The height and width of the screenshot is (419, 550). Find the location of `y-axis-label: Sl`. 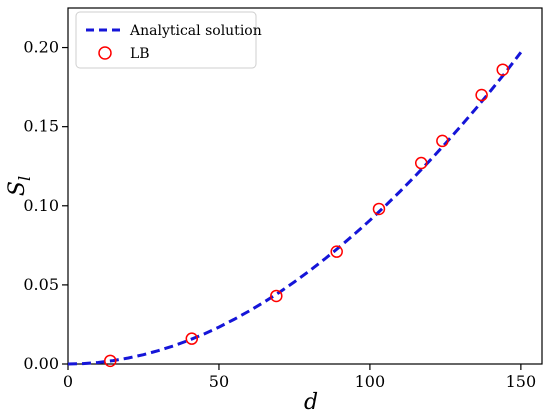

y-axis-label: Sl is located at coordinates (19, 186).